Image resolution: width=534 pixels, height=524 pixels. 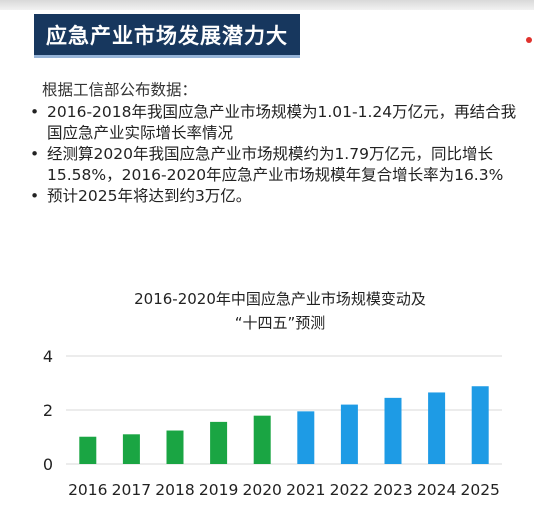 I want to click on bullet-item: 预计2025年将达到约3万亿。, so click(x=280, y=196).